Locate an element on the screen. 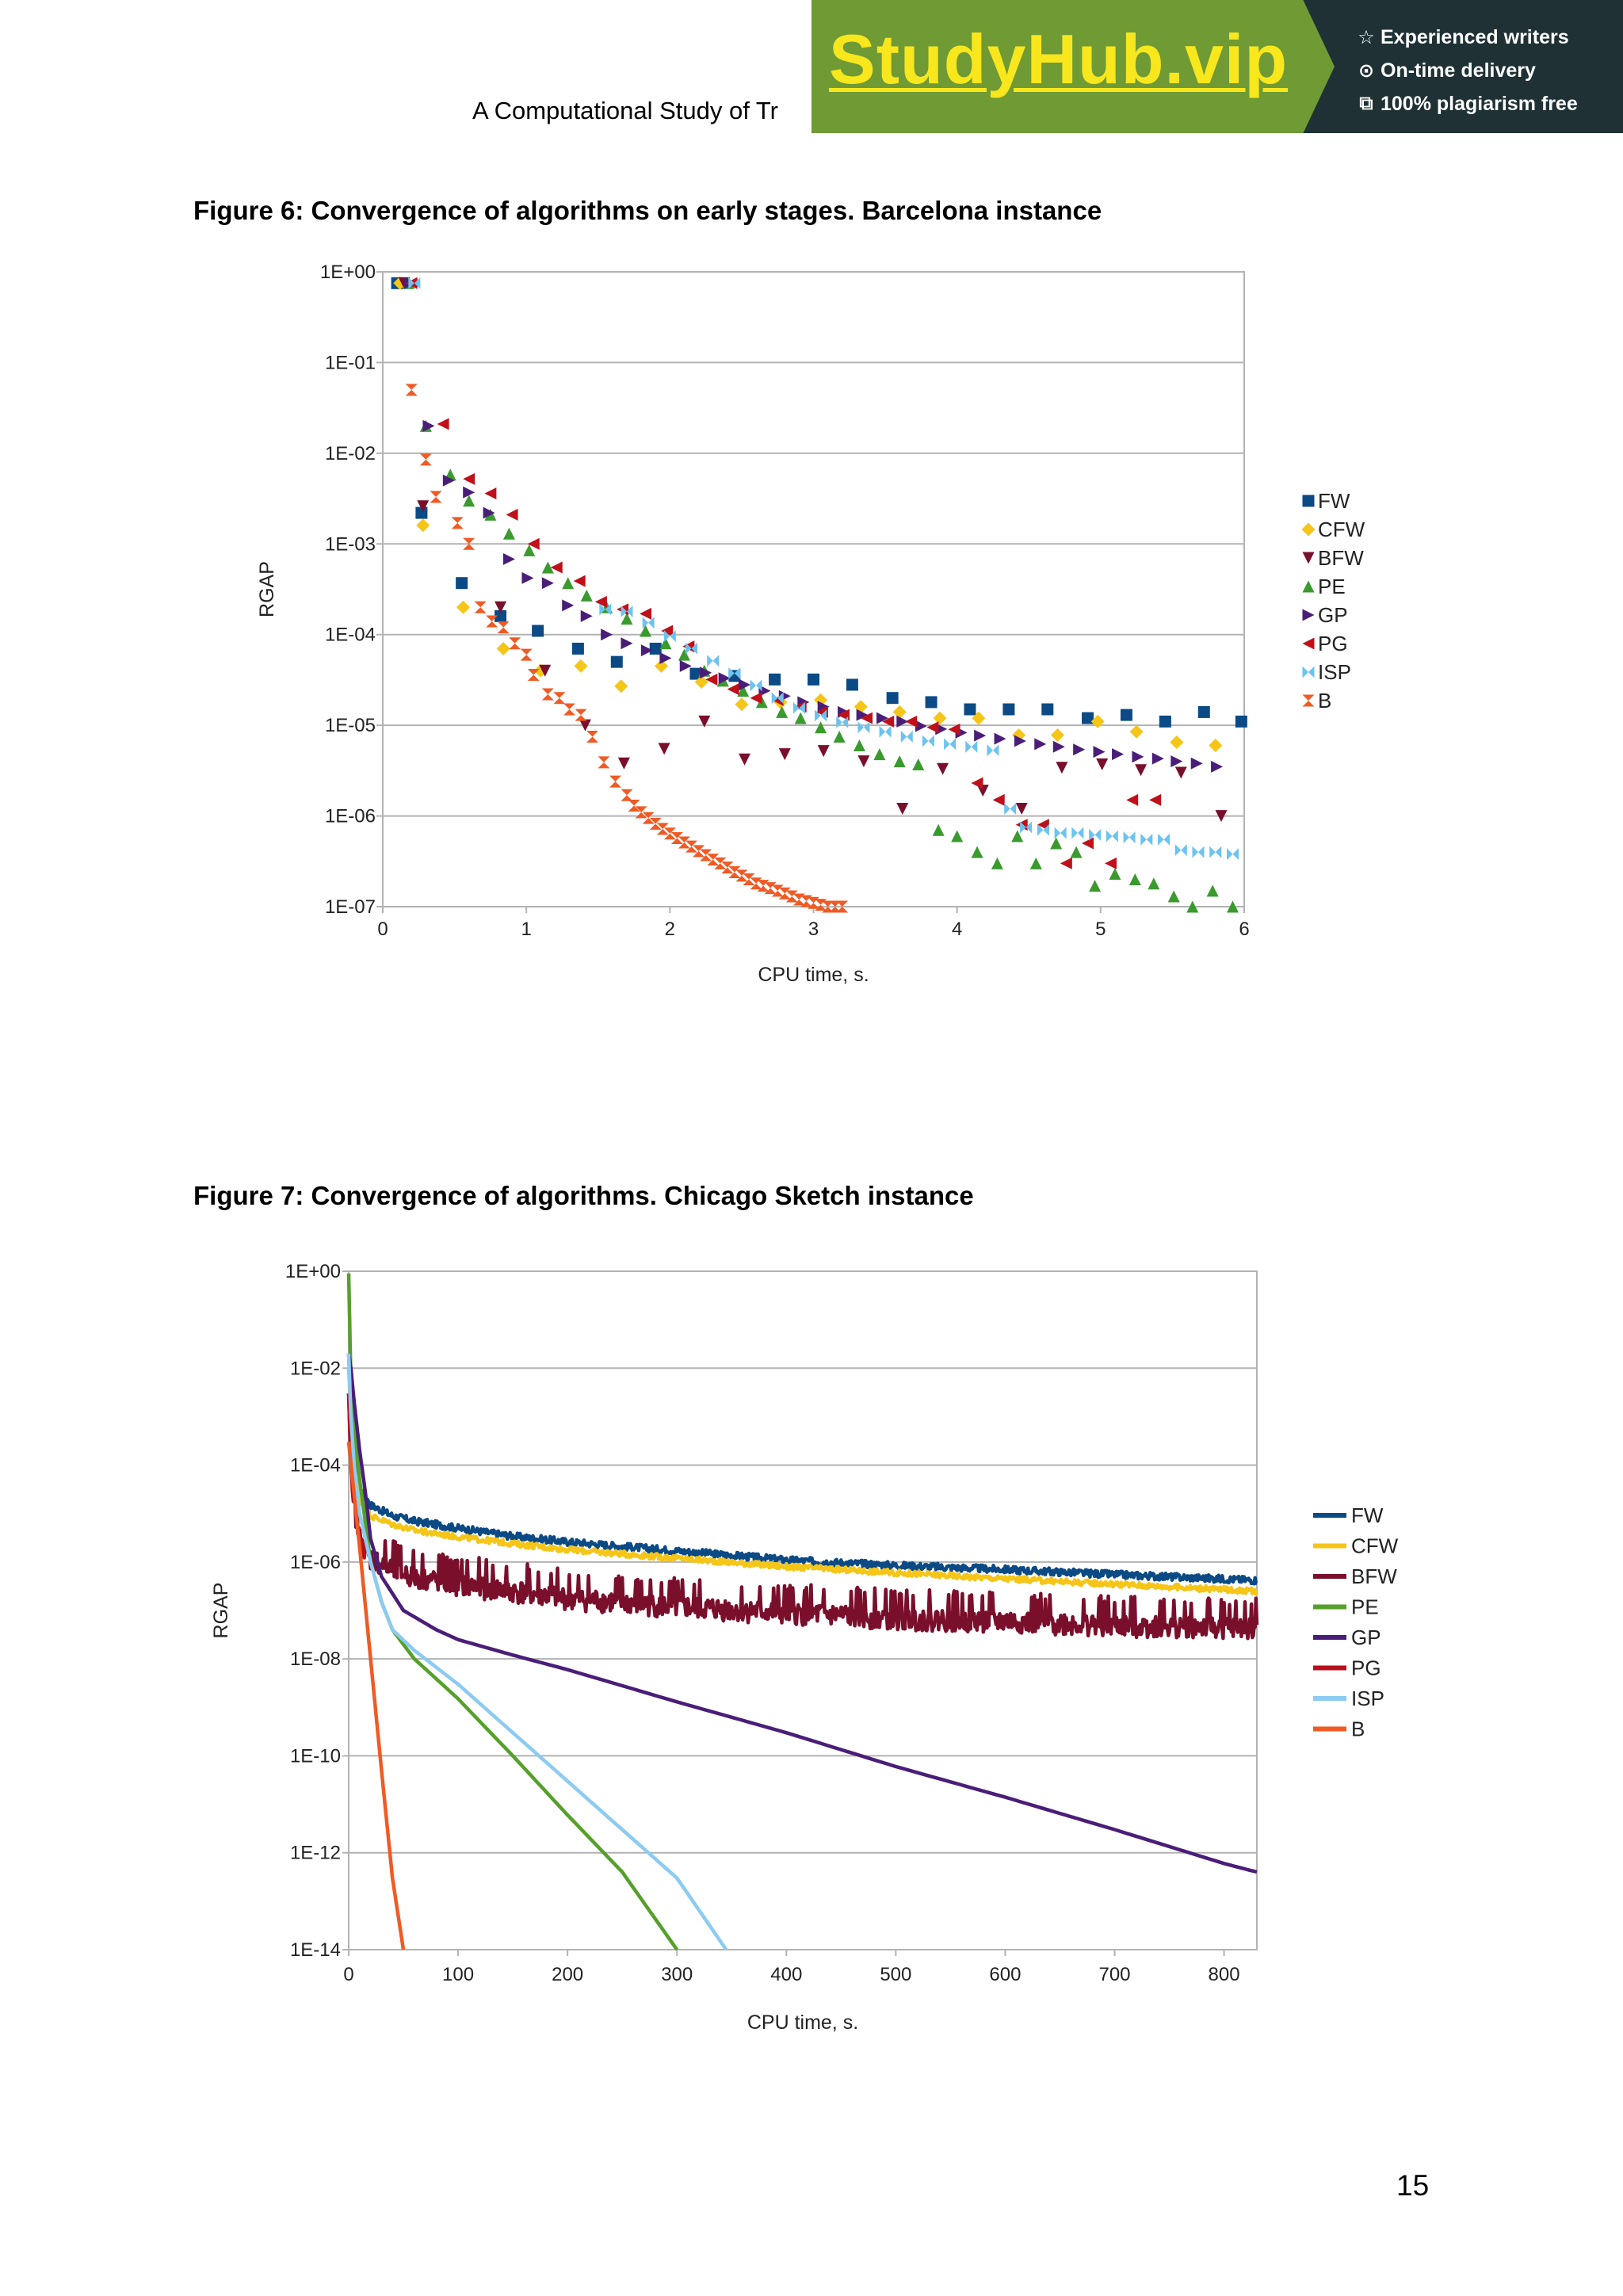  banner-logo-panel: StudyHub.vip is located at coordinates (1074, 66).